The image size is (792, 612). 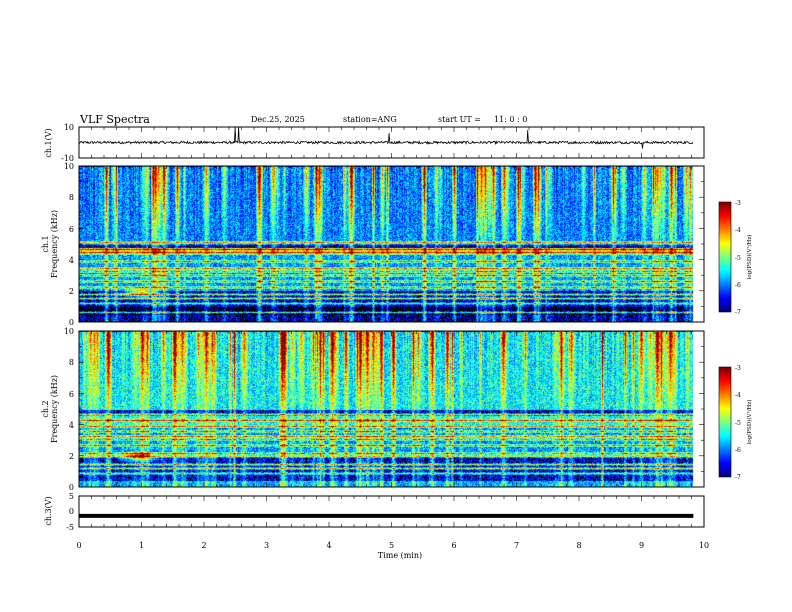 I want to click on x-tick-7: 7, so click(x=516, y=545).